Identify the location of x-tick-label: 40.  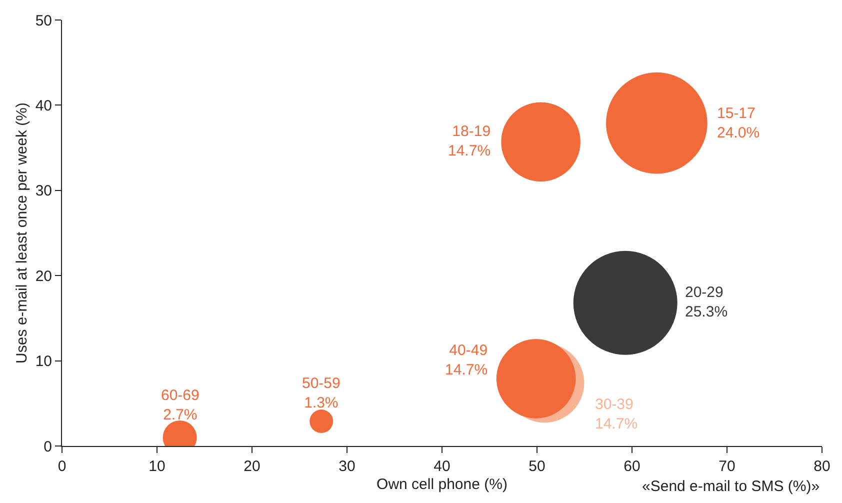
(442, 466).